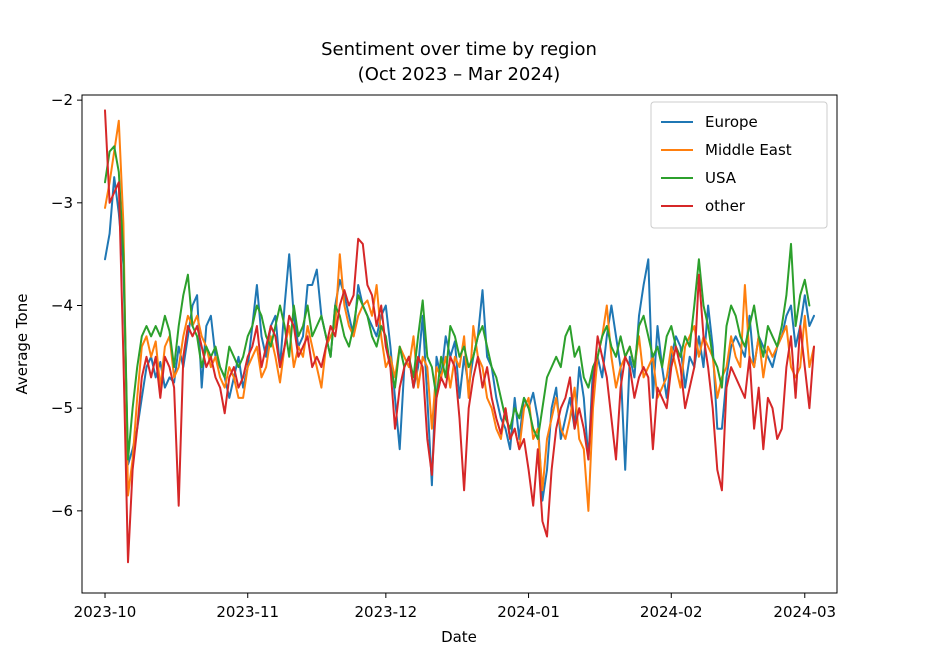  Describe the element at coordinates (62, 100) in the screenshot. I see `y-tick-label: −2` at that location.